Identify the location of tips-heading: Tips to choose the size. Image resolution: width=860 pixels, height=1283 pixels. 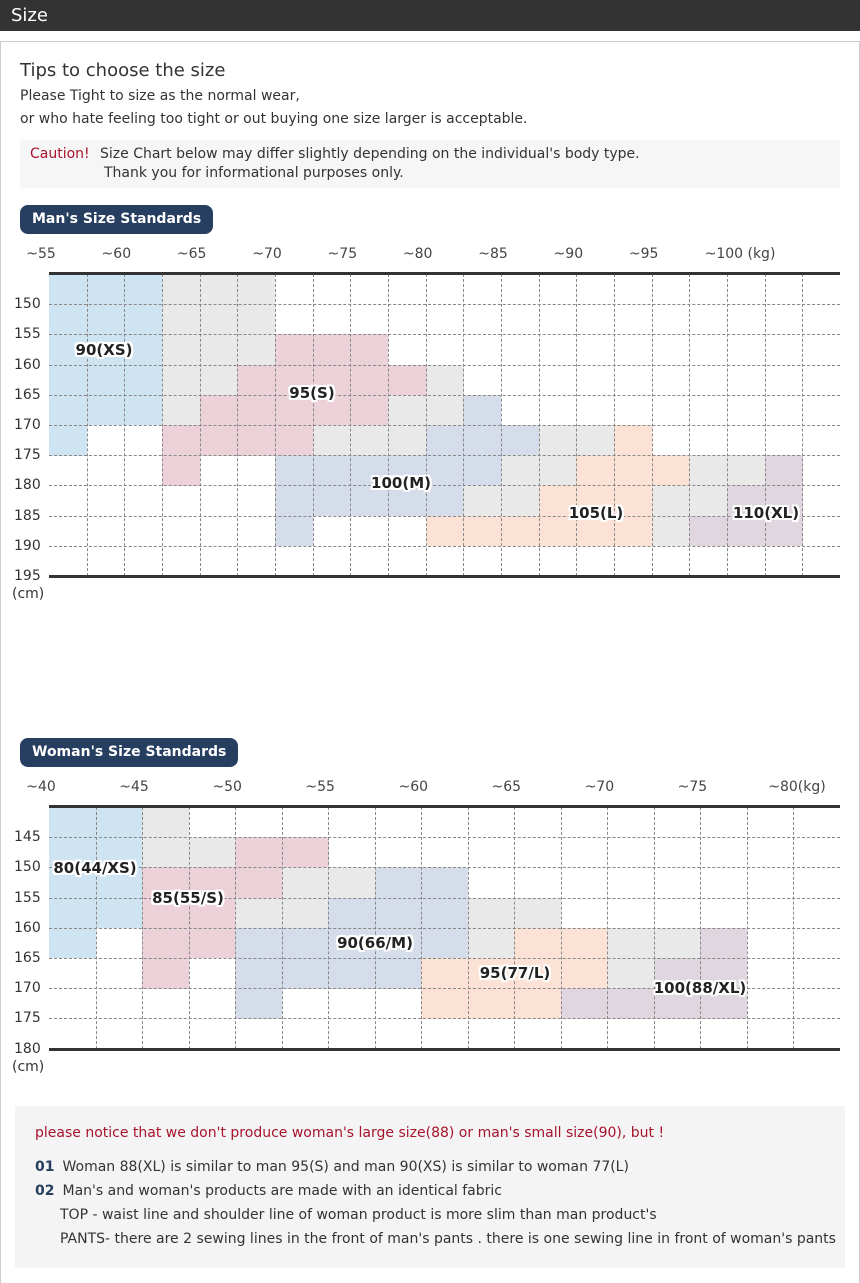
(123, 70).